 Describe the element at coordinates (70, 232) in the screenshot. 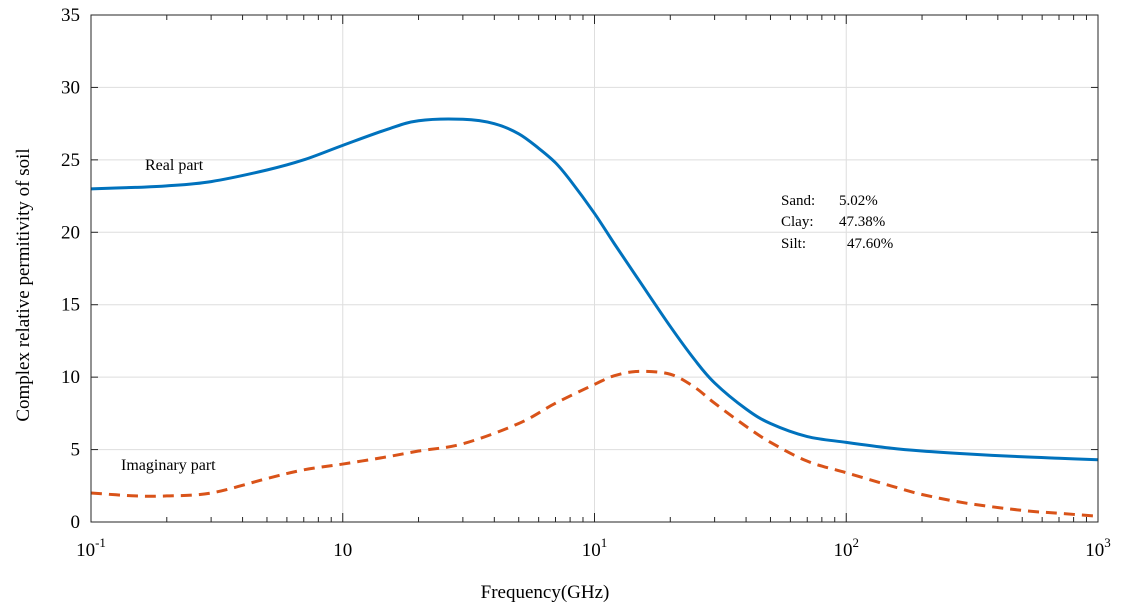

I see `y-tick-label: 20` at that location.